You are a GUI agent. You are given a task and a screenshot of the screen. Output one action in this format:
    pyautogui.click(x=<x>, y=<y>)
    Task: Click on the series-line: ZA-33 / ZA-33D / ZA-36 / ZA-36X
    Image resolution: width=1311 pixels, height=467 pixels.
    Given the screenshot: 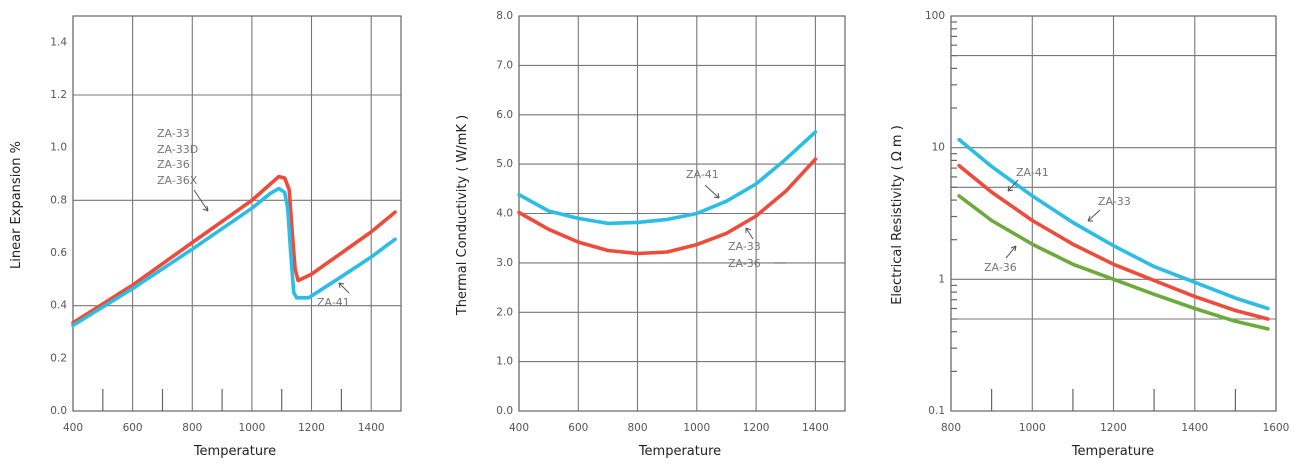 What is the action you would take?
    pyautogui.click(x=234, y=249)
    